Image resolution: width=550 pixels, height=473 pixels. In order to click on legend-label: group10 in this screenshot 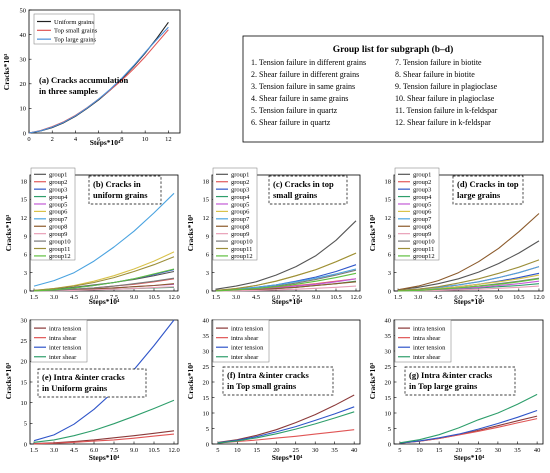, I will do `click(424, 241)`.